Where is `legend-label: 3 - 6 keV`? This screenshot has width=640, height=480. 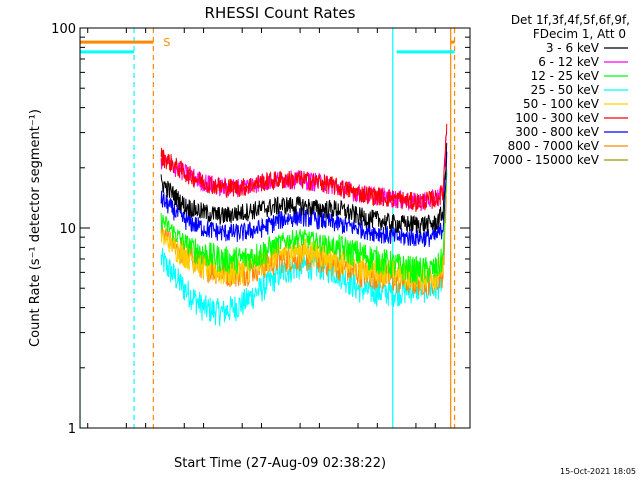 legend-label: 3 - 6 keV is located at coordinates (573, 48).